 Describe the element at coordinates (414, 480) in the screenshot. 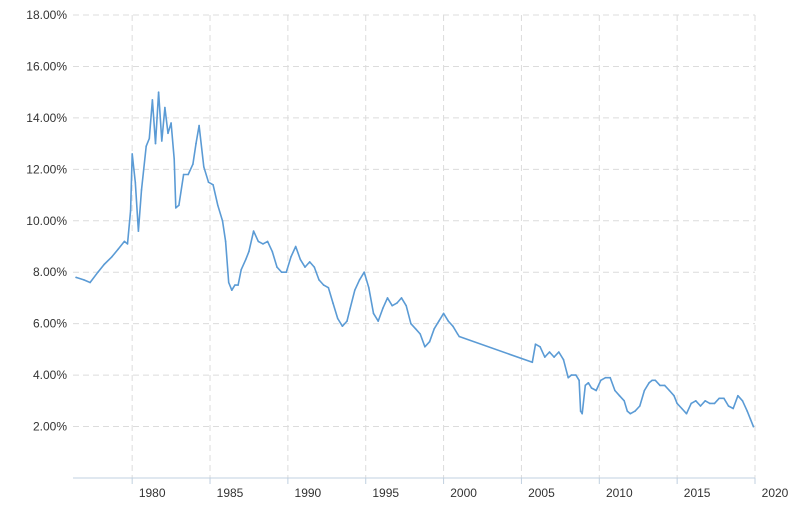

I see `axis-layer` at that location.